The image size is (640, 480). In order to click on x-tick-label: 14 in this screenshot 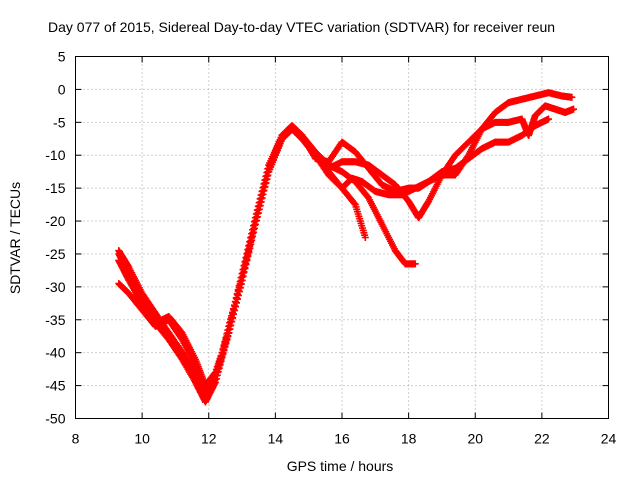, I will do `click(276, 439)`.